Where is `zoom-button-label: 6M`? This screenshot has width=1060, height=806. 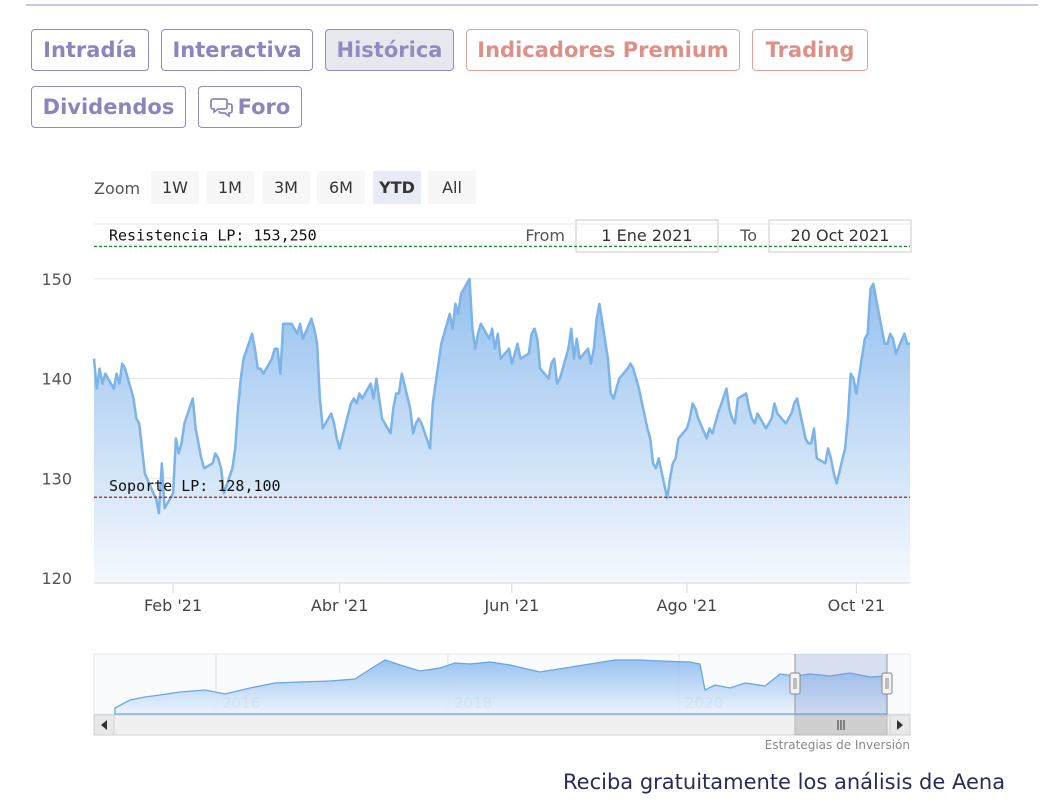 zoom-button-label: 6M is located at coordinates (341, 187).